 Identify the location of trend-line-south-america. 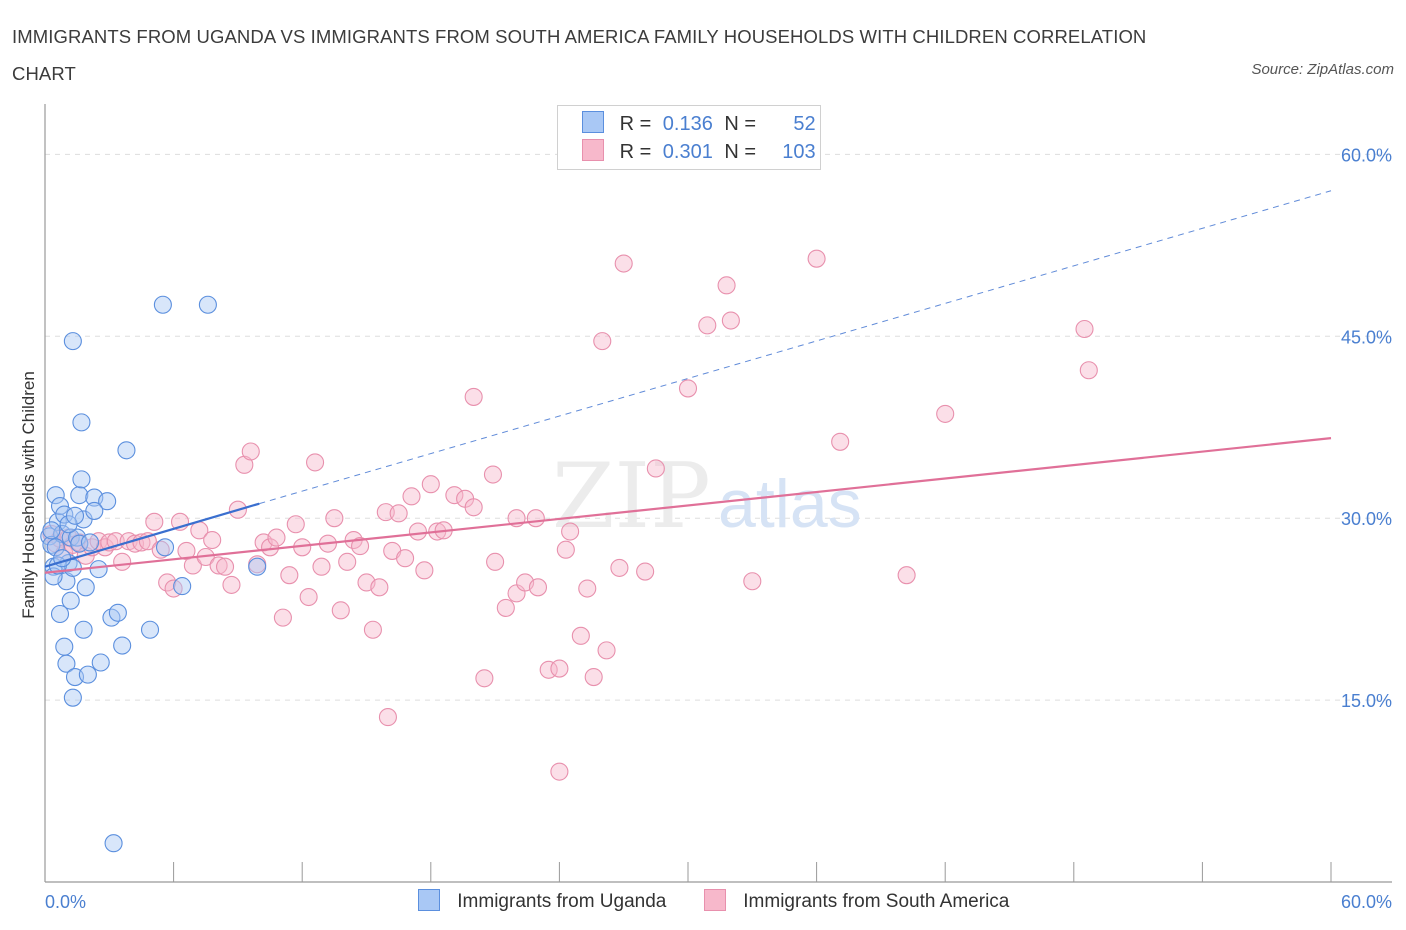
(688, 505).